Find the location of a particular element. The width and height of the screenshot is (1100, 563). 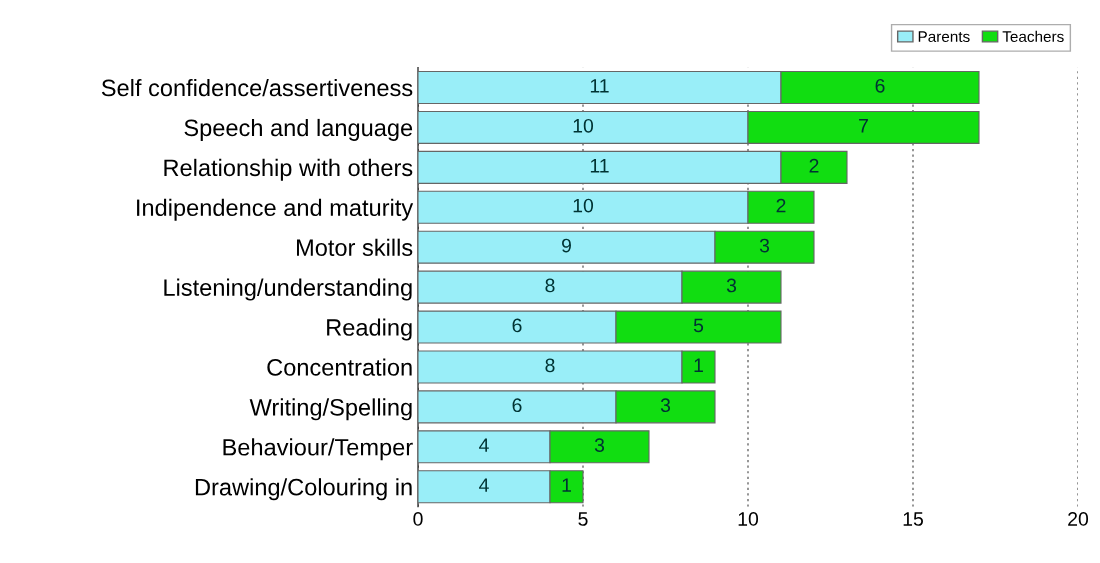

data-label: 5 is located at coordinates (698, 325).